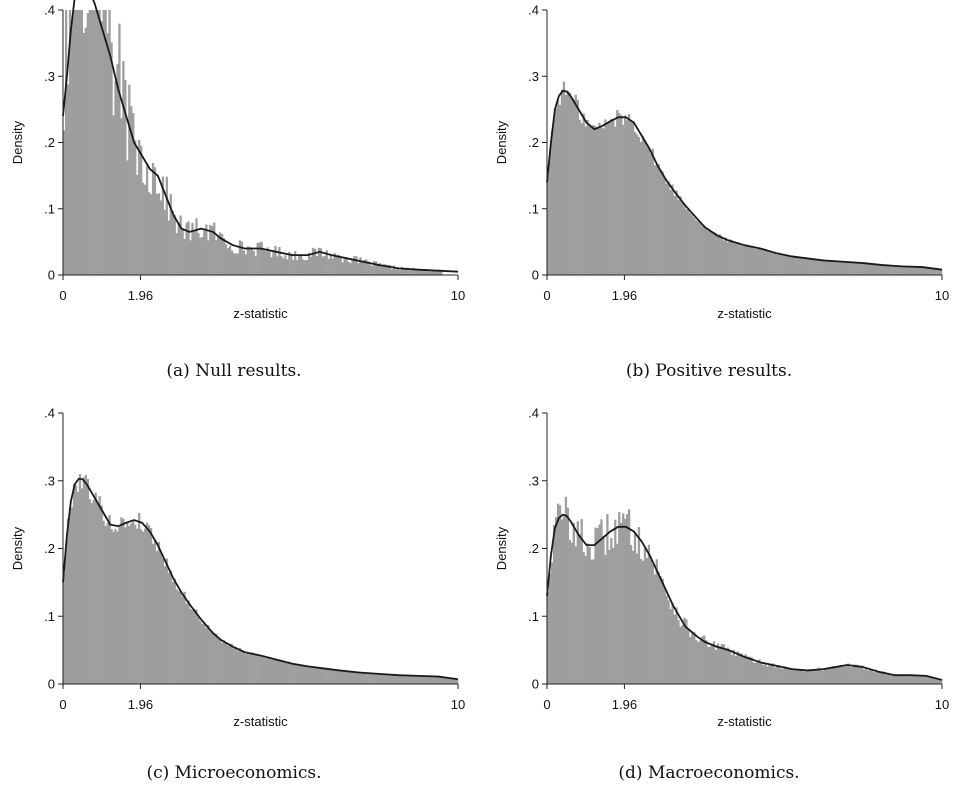 The height and width of the screenshot is (793, 958). What do you see at coordinates (51, 275) in the screenshot?
I see `y-tick-label: 0` at bounding box center [51, 275].